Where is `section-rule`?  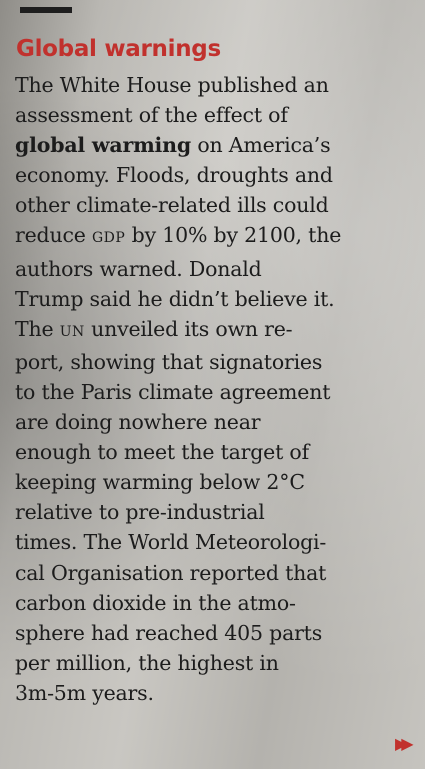 section-rule is located at coordinates (46, 10).